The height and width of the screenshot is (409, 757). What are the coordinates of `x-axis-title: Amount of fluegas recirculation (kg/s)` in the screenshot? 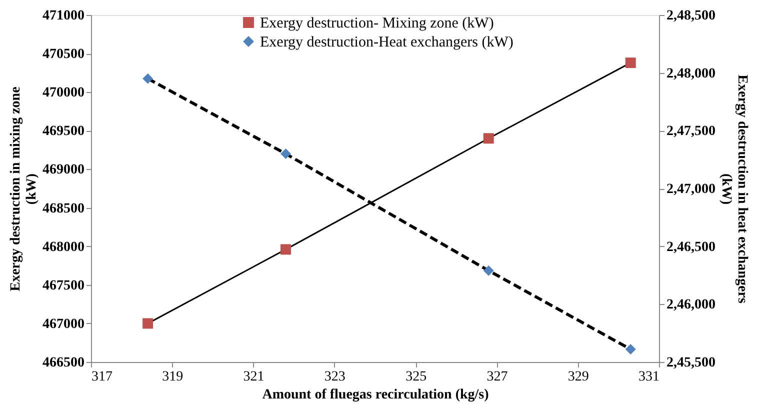 It's located at (376, 395).